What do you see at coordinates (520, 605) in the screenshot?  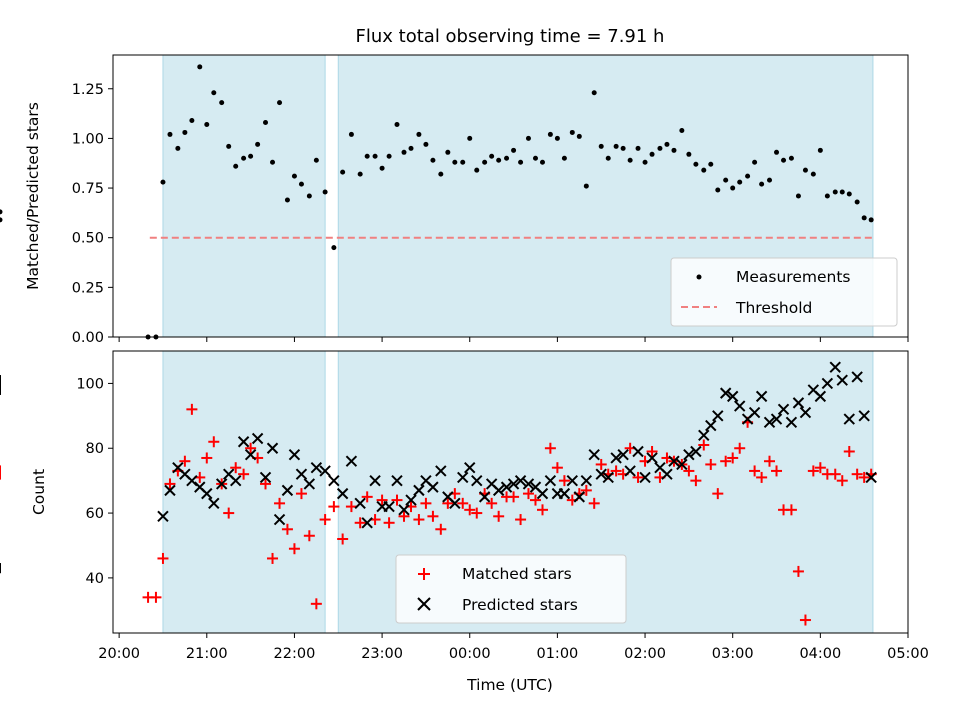 I see `legend-predicted-label: Predicted stars` at bounding box center [520, 605].